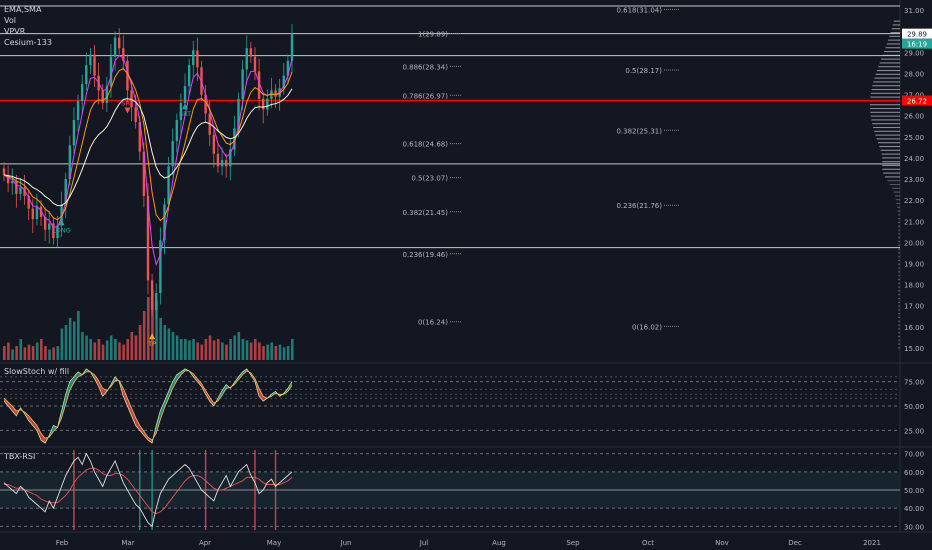 The height and width of the screenshot is (550, 932). Describe the element at coordinates (37, 371) in the screenshot. I see `stoch-pane-title: SlowStoch w/ fill` at that location.